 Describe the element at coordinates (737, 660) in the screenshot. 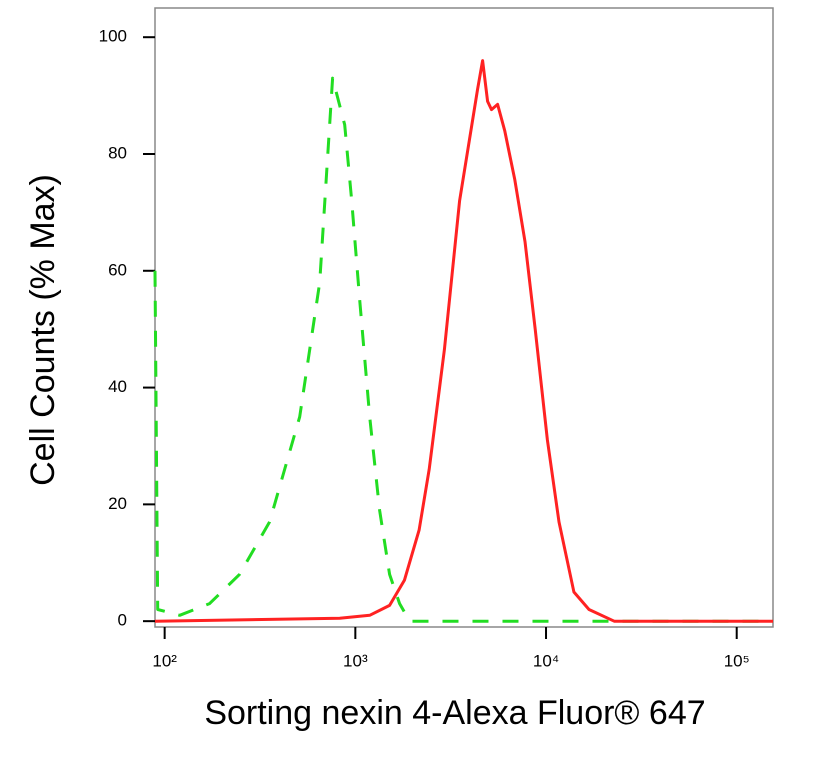

I see `x-tick-label: 10⁵` at that location.